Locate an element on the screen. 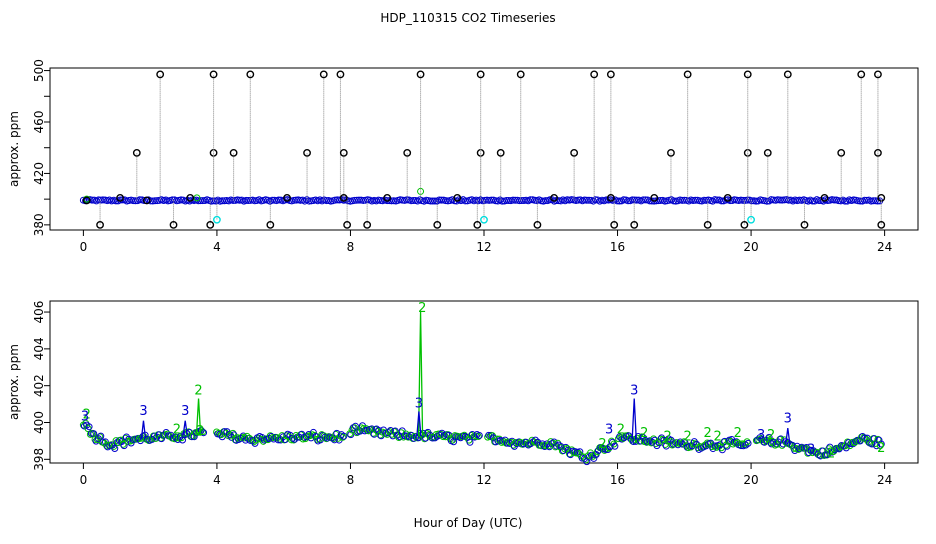  x-tick-label: 8 is located at coordinates (351, 480).